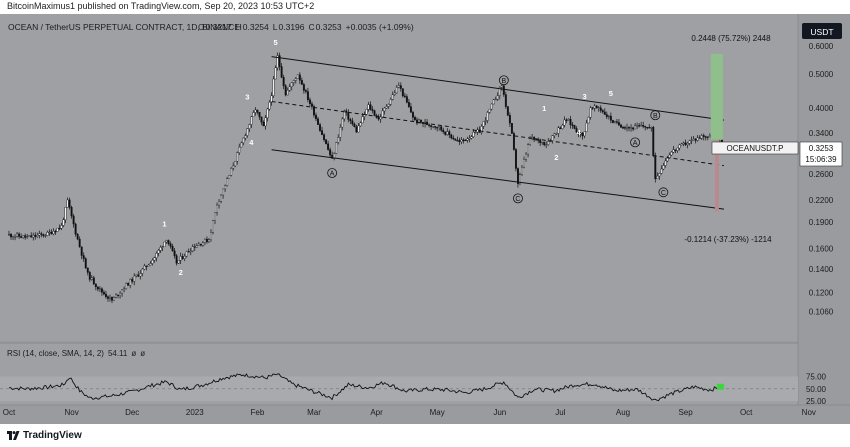 Image resolution: width=850 pixels, height=447 pixels. Describe the element at coordinates (816, 389) in the screenshot. I see `rsi-axis: 75.00 50.00 25.00` at that location.